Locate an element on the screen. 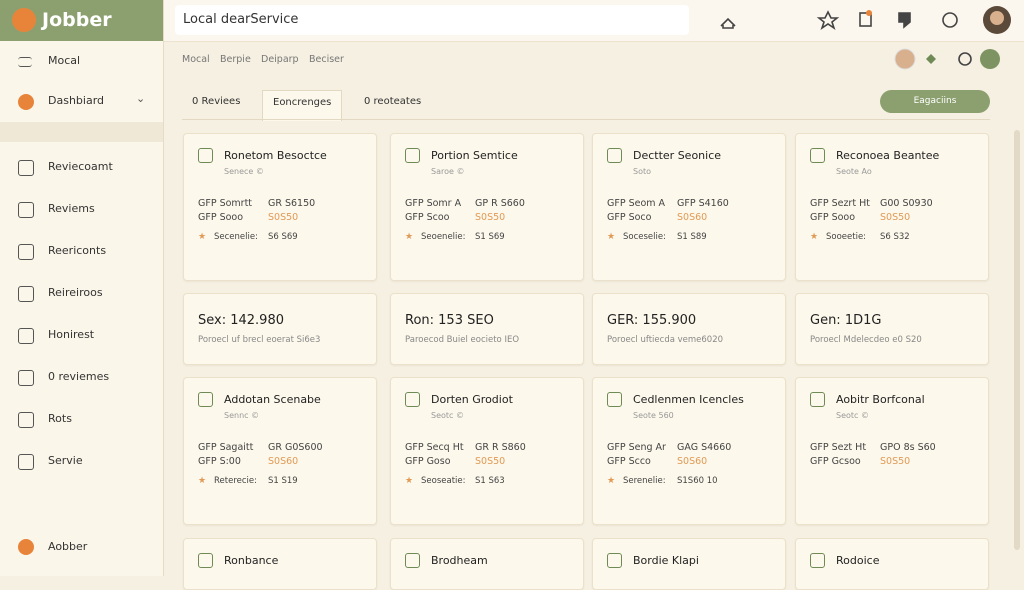  card-value: G00 S0930 is located at coordinates (906, 203).